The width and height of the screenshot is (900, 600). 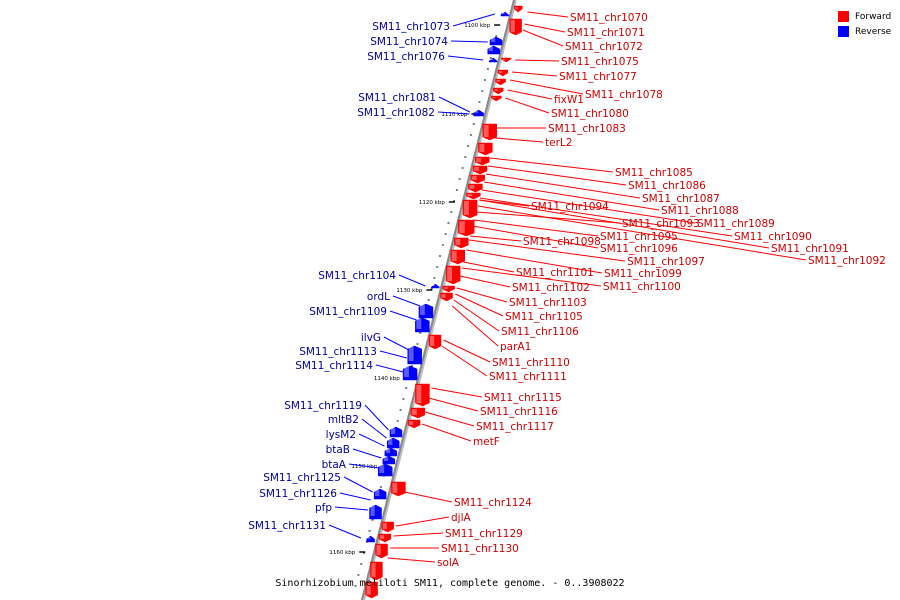 What do you see at coordinates (461, 518) in the screenshot?
I see `forward-gene-label: djlA` at bounding box center [461, 518].